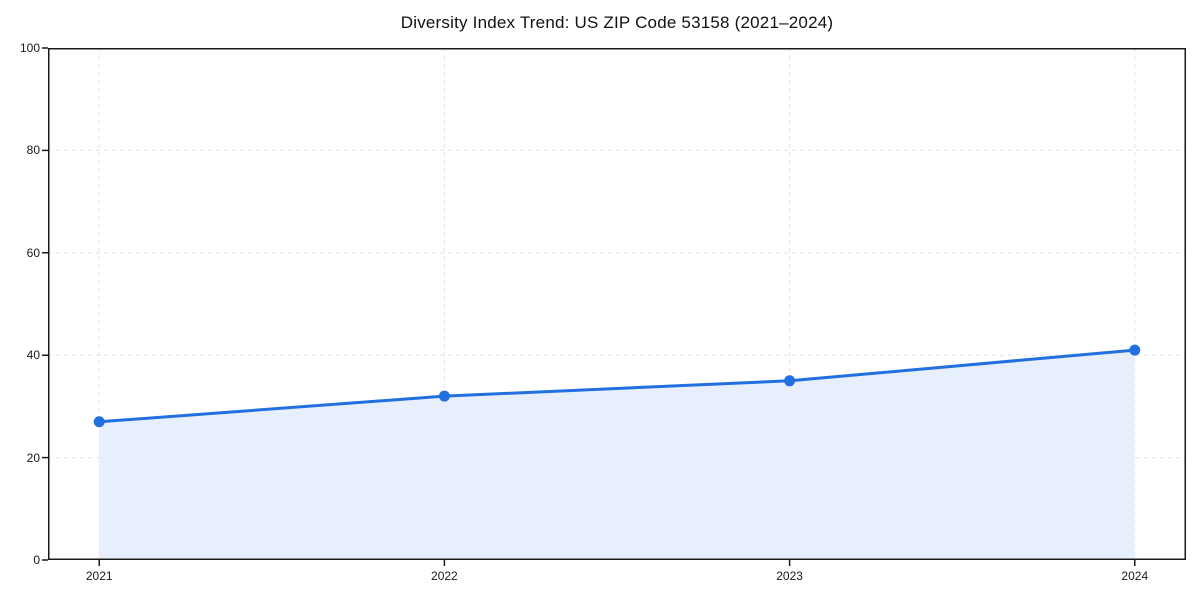 The height and width of the screenshot is (600, 1200). What do you see at coordinates (617, 386) in the screenshot?
I see `trend-line` at bounding box center [617, 386].